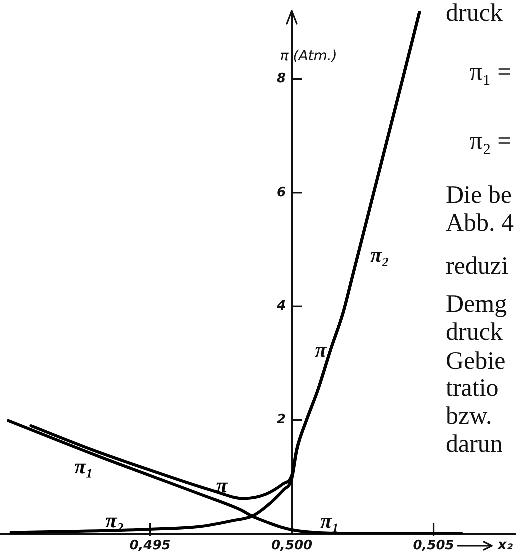 This screenshot has width=516, height=557. Describe the element at coordinates (480, 224) in the screenshot. I see `annotation: Abb. 4` at that location.